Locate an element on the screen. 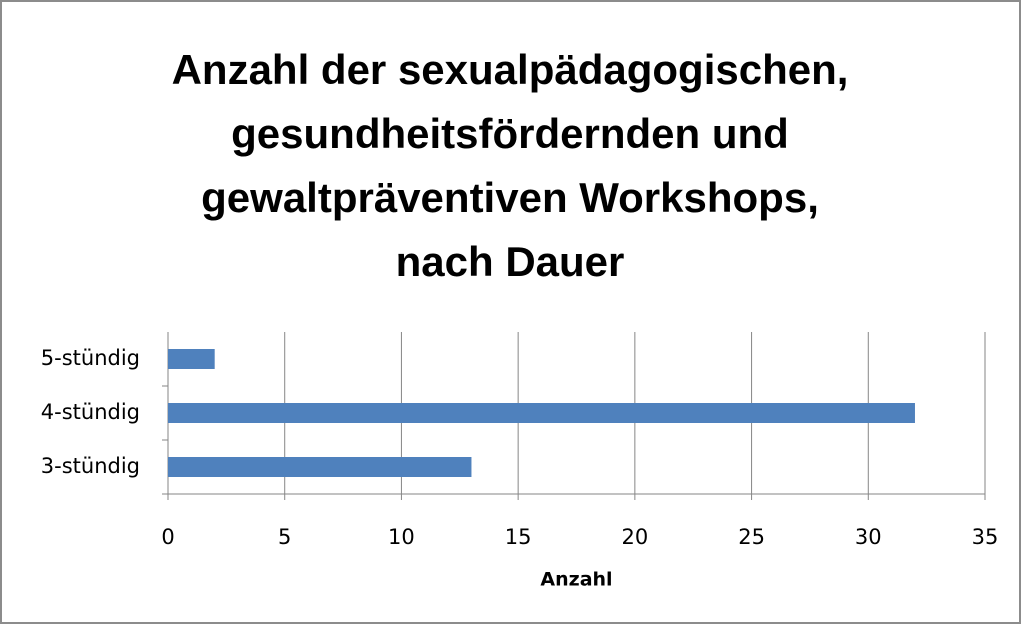 Image resolution: width=1021 pixels, height=624 pixels. x-tick-label: 0 is located at coordinates (167, 537).